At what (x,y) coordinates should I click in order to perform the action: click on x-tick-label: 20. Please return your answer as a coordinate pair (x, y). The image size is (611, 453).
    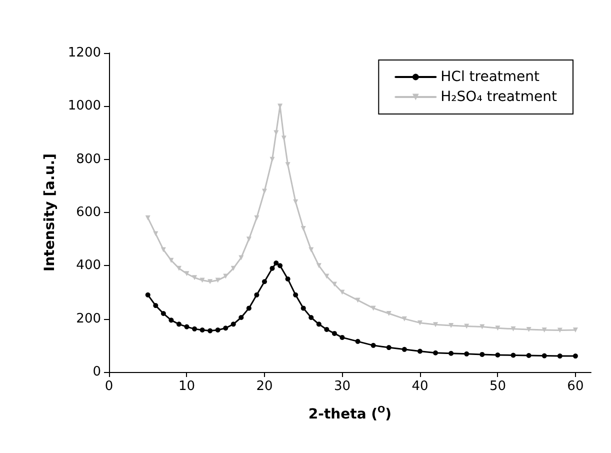
    Looking at the image, I should click on (264, 386).